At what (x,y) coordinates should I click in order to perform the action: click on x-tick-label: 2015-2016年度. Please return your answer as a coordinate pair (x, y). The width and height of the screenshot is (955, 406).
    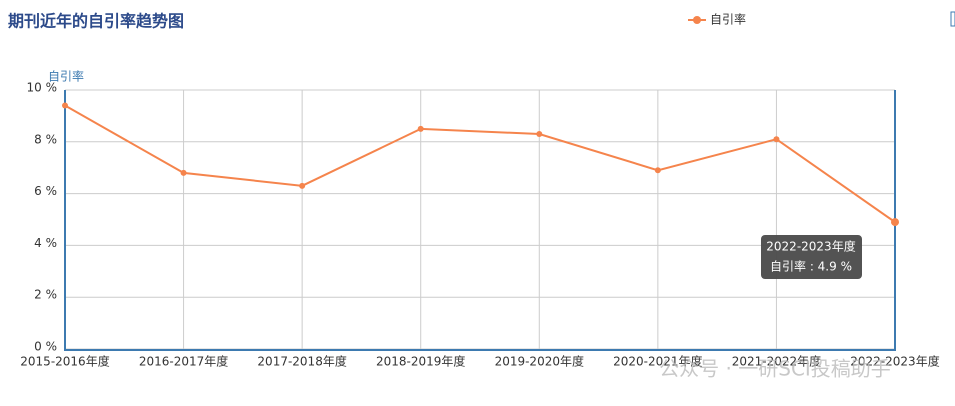
    Looking at the image, I should click on (64, 361).